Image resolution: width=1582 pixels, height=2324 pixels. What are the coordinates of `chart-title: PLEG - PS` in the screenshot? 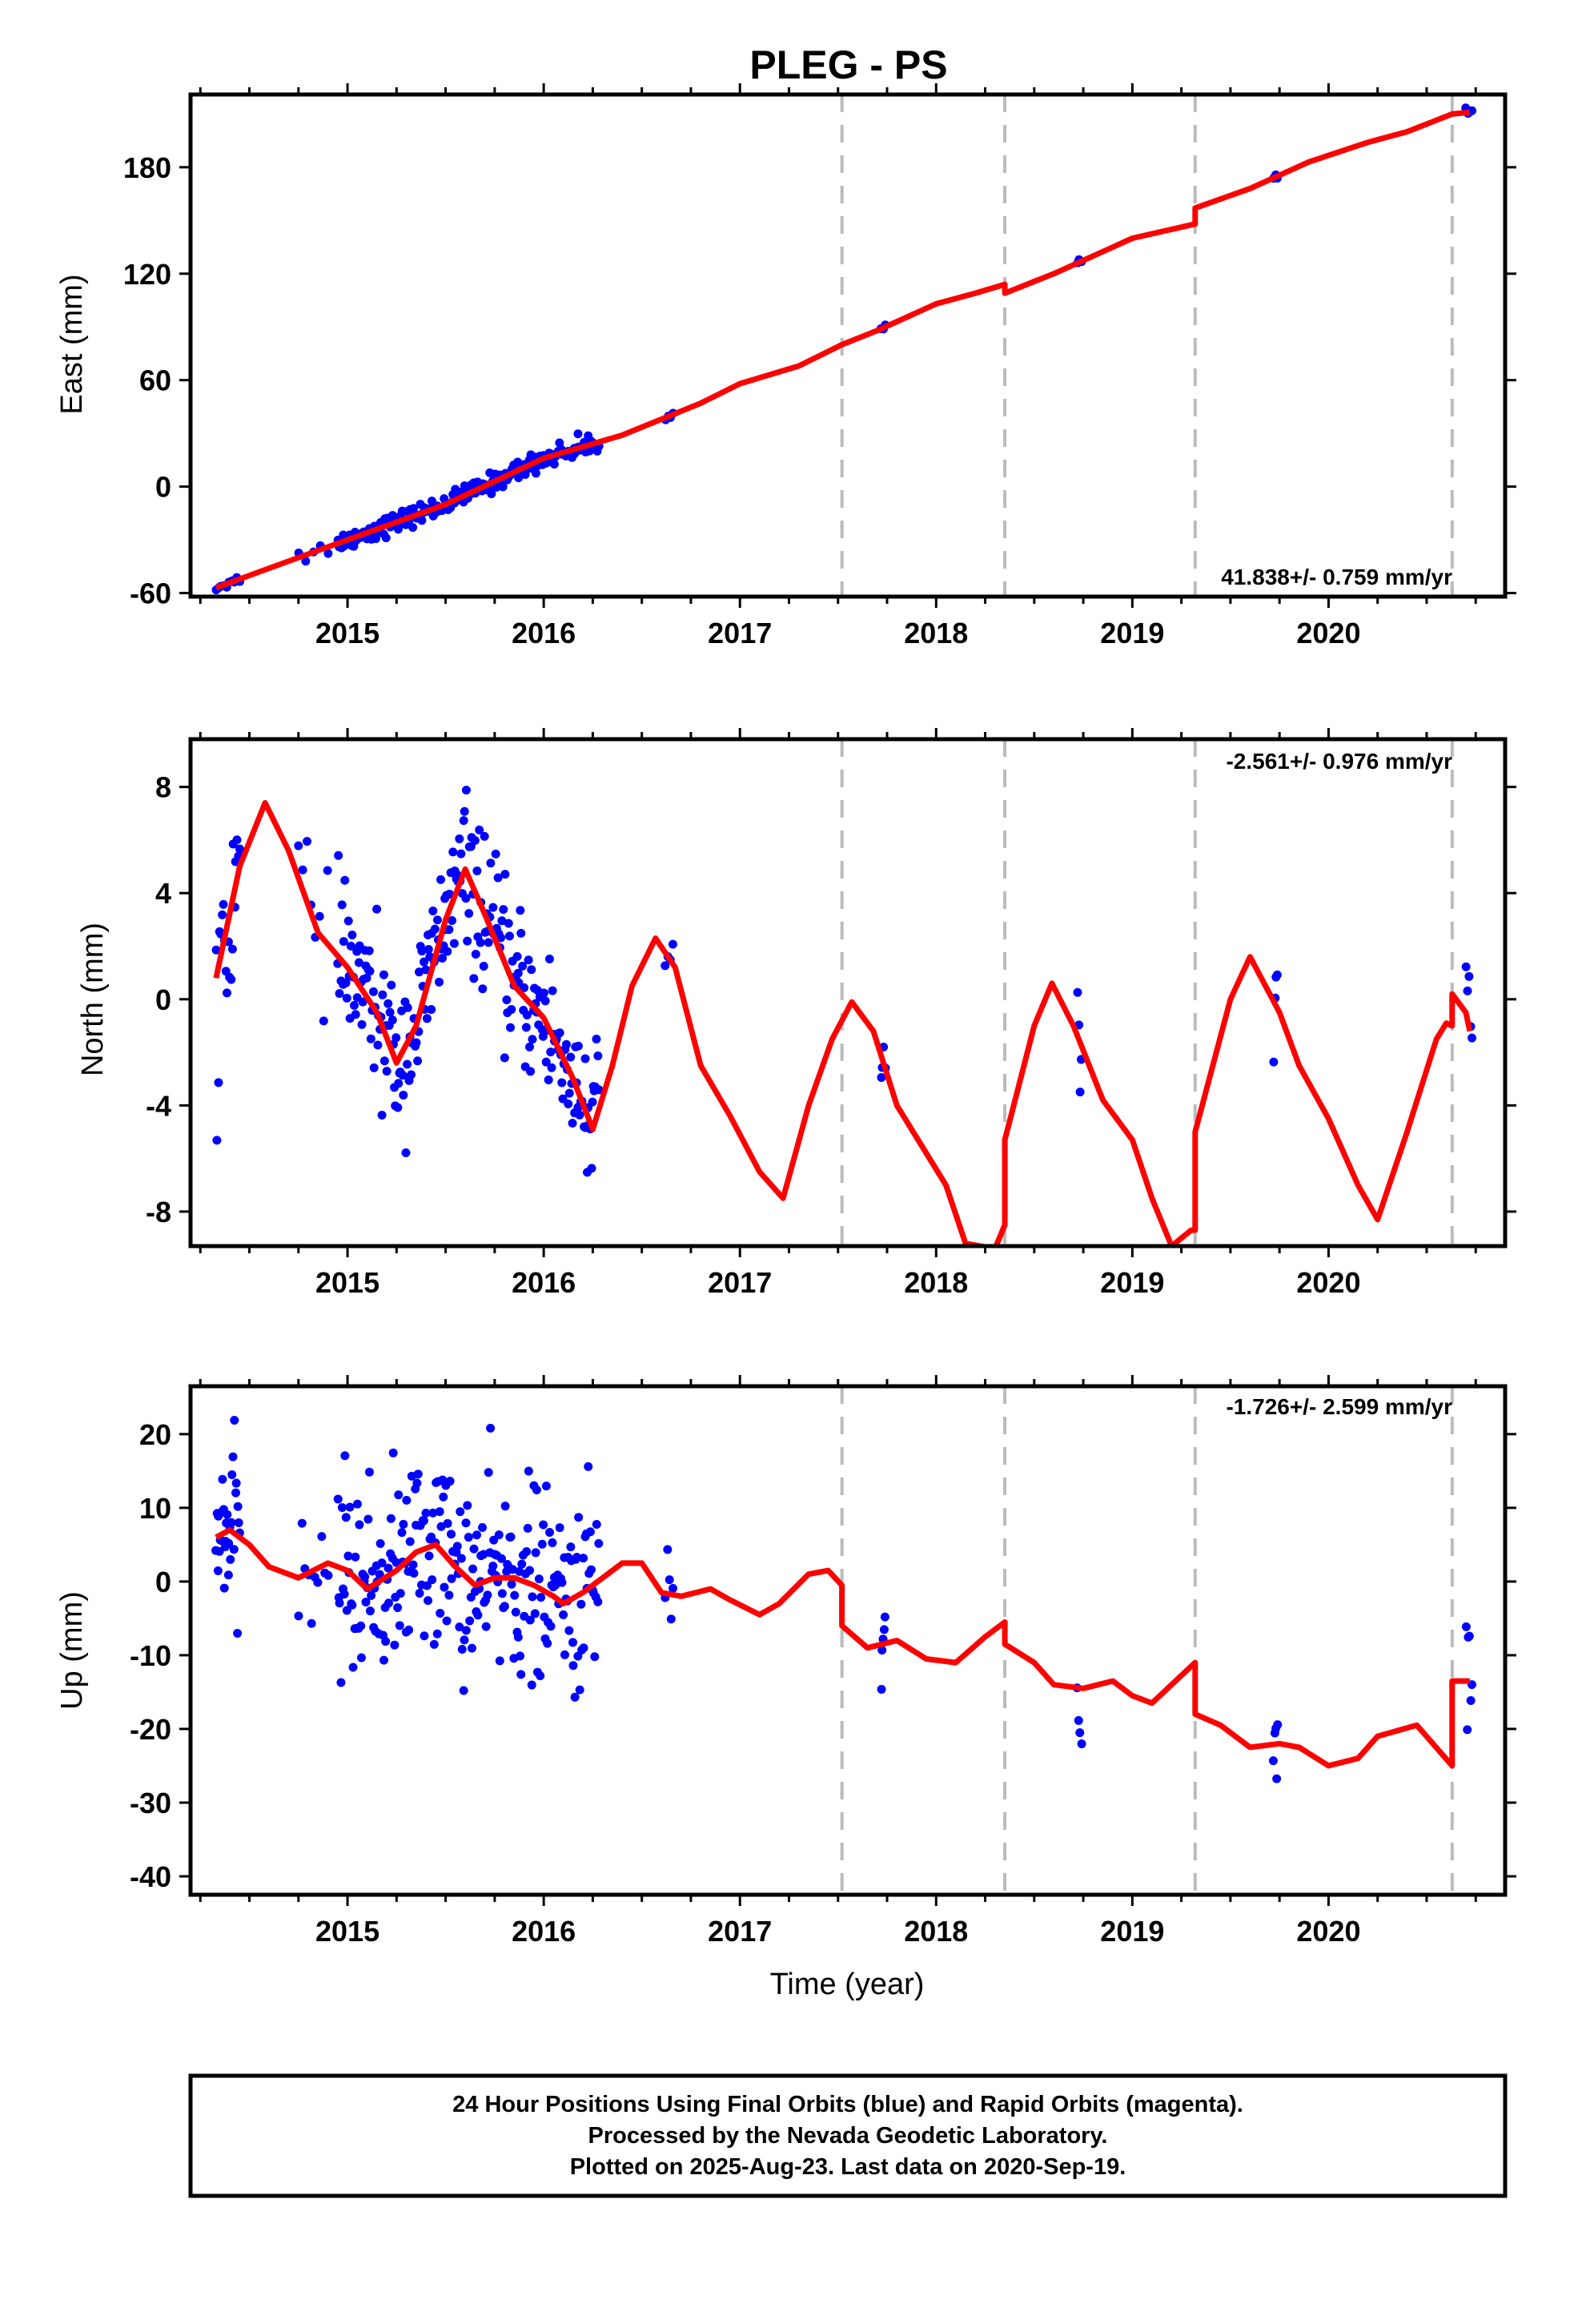 It's located at (848, 64).